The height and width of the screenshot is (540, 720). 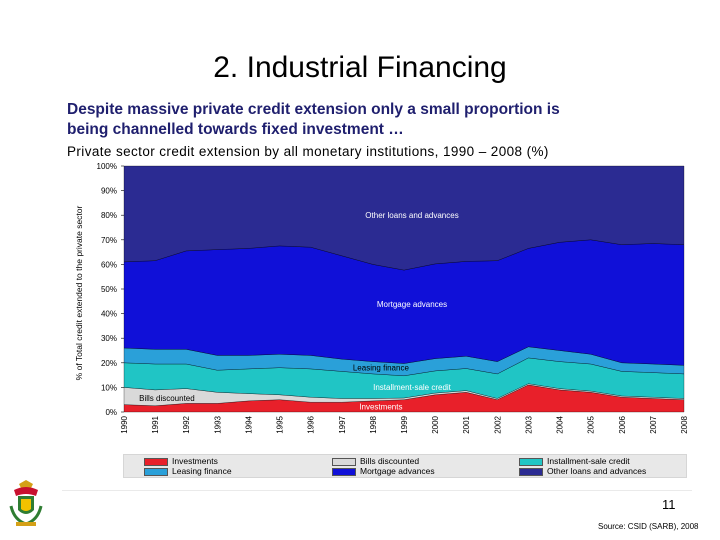 I want to click on x-tick-label: 1999, so click(x=404, y=424).